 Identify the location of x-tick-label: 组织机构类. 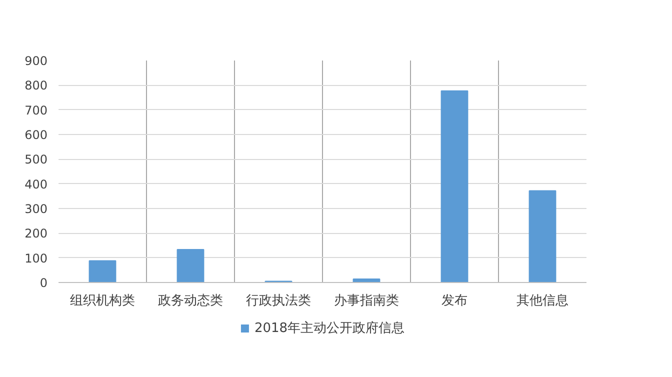
(102, 301).